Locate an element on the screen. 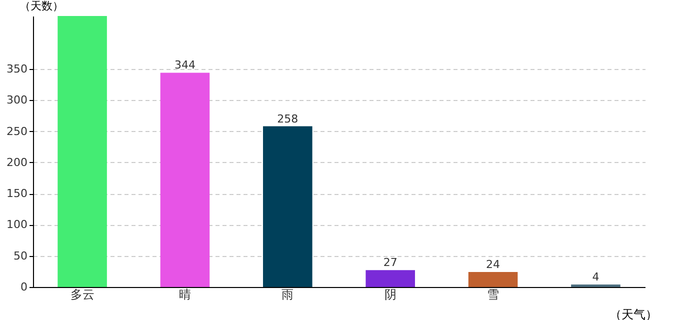 Image resolution: width=680 pixels, height=320 pixels. x-tick-label: 雪 is located at coordinates (493, 295).